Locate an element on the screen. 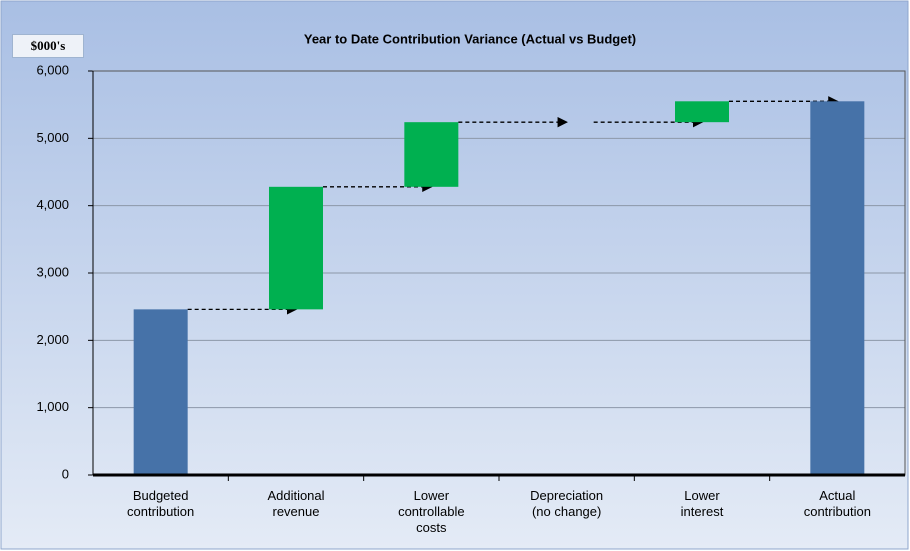 The image size is (910, 551). x-tick-label: Budgeted contribution is located at coordinates (161, 503).